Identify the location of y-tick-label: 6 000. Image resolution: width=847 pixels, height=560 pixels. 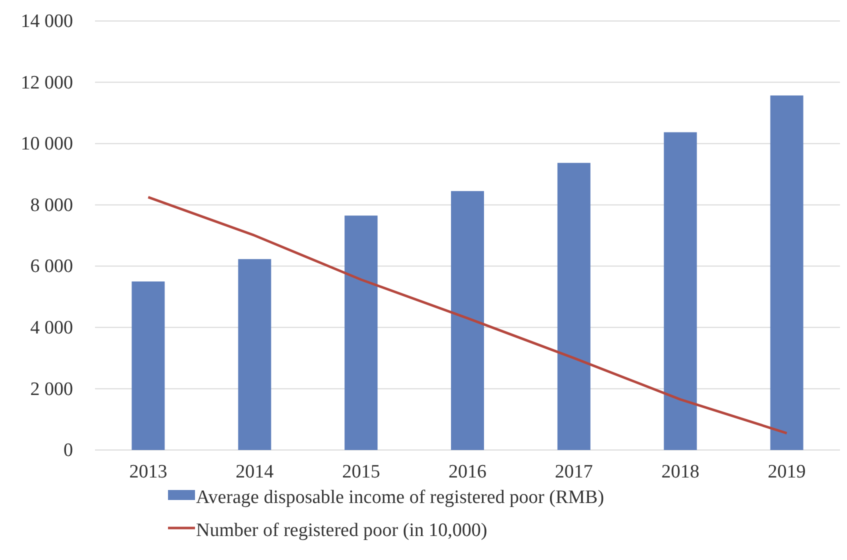
(51, 267).